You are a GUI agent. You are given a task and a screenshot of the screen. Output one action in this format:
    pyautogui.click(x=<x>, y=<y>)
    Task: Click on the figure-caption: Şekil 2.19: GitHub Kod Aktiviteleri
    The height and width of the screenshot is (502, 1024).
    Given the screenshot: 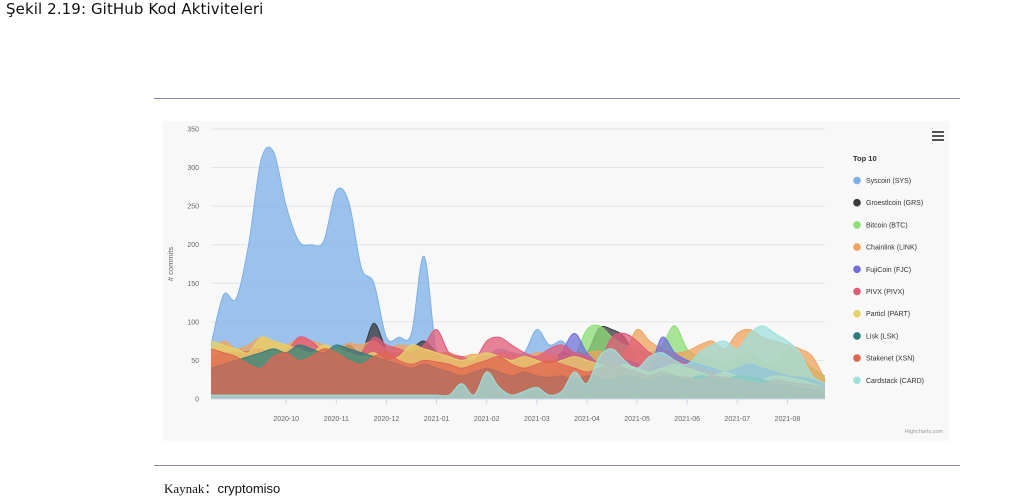 What is the action you would take?
    pyautogui.click(x=135, y=9)
    